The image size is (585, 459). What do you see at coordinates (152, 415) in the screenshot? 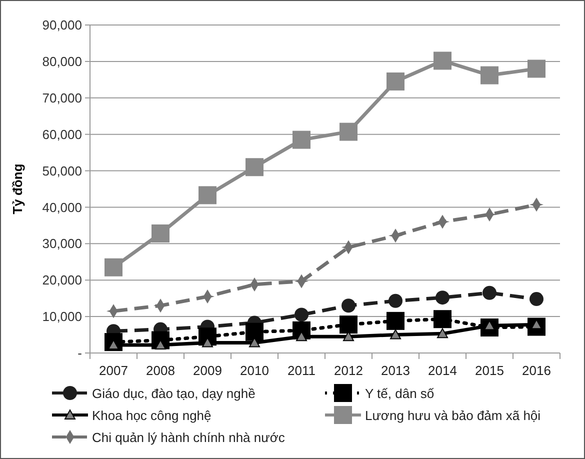
I see `legend-label: Khoa học công nghệ` at bounding box center [152, 415].